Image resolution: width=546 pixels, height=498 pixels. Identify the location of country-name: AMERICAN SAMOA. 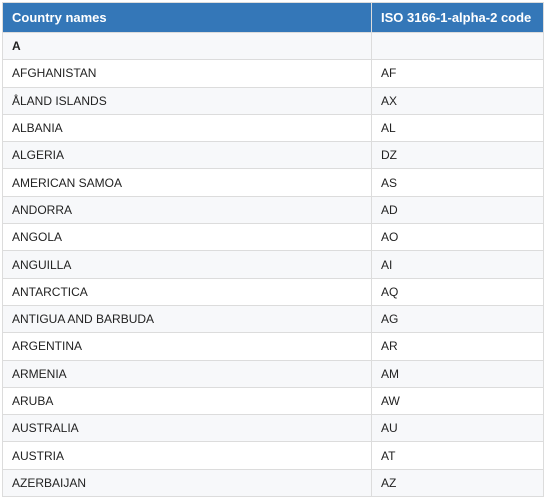
(187, 182).